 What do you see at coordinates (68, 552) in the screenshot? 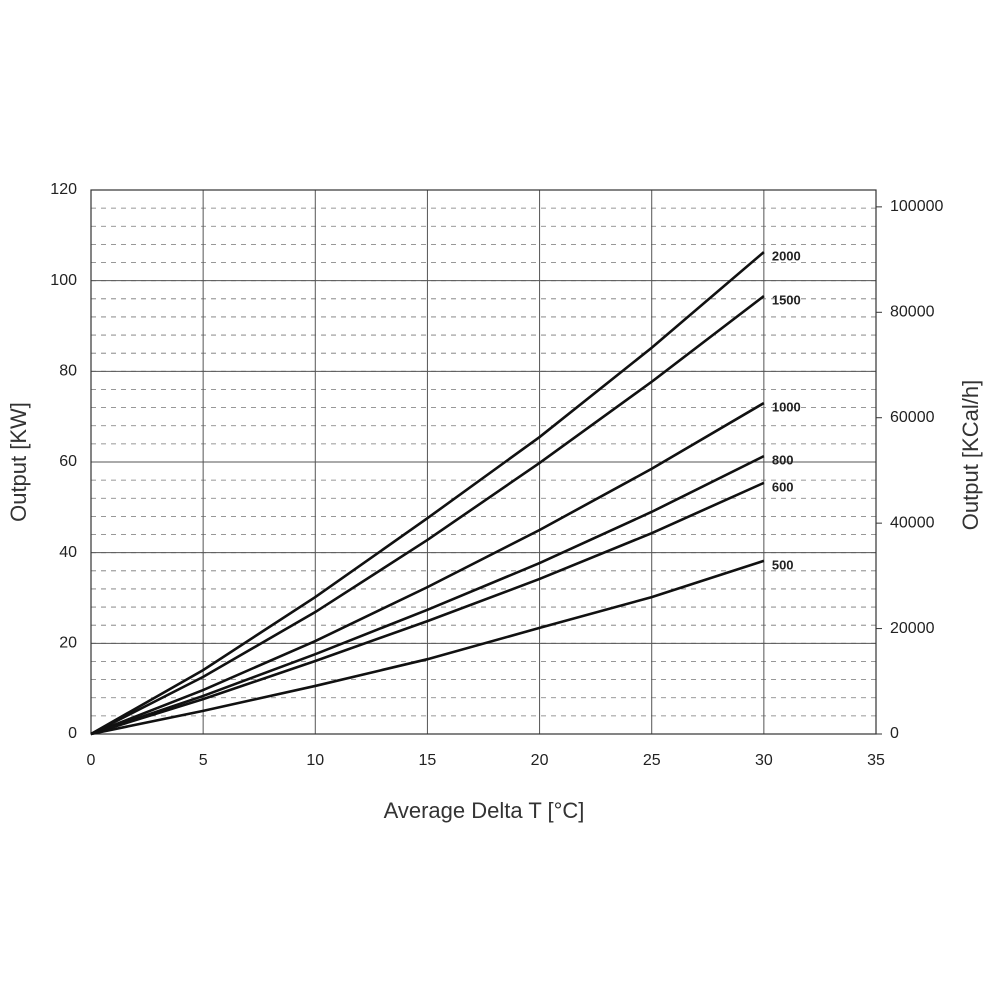
I see `y-tick-label: 40` at bounding box center [68, 552].